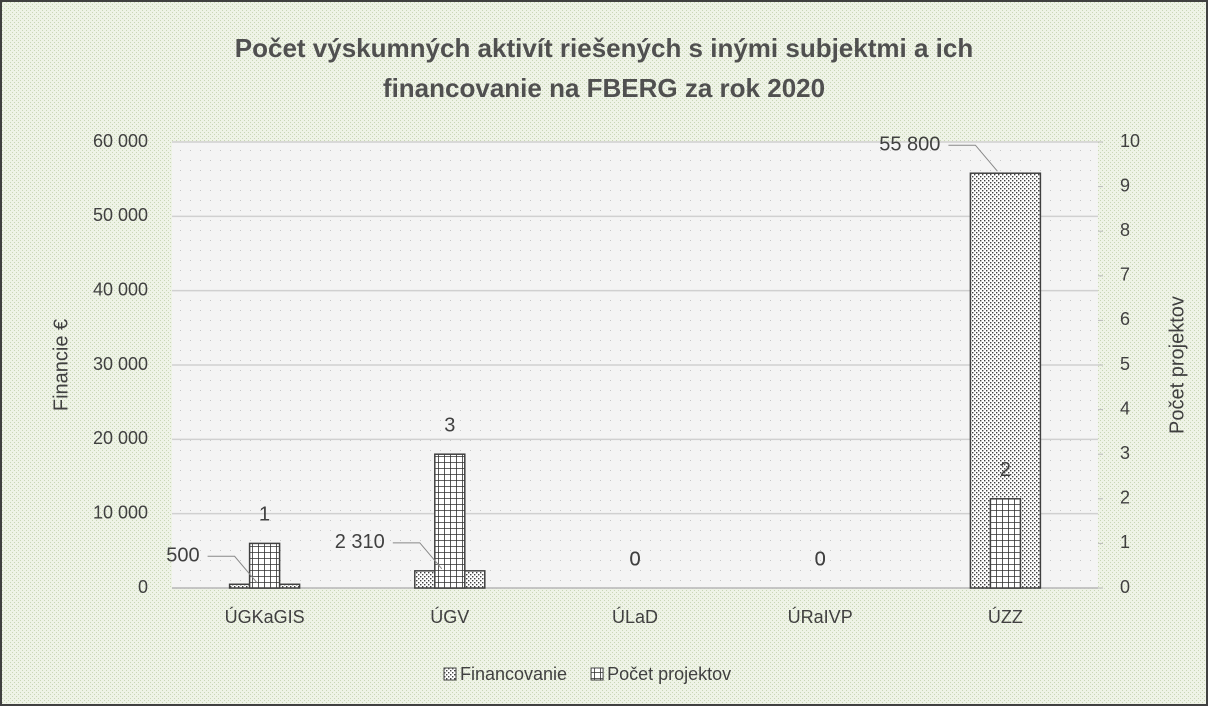 The image size is (1208, 706). Describe the element at coordinates (449, 616) in the screenshot. I see `x-tick-label: ÚGV` at that location.